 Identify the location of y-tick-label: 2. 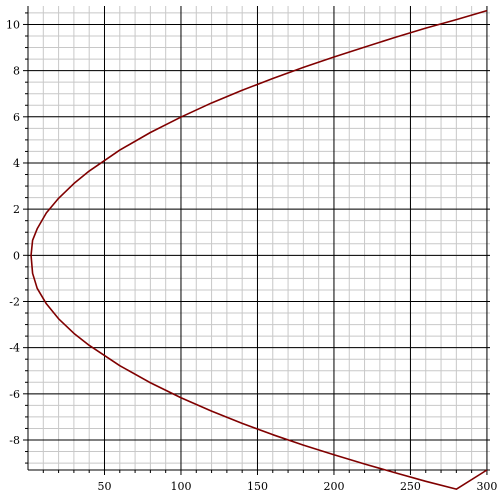
(16, 209).